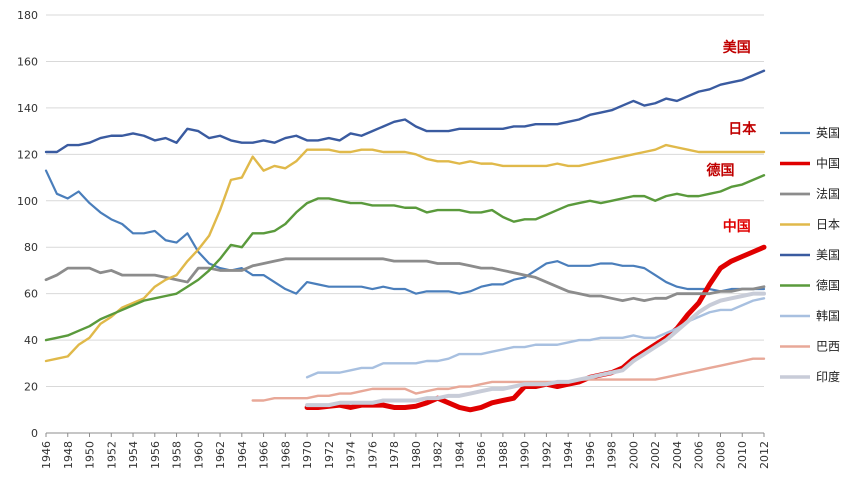 Image resolution: width=866 pixels, height=495 pixels. I want to click on legend-label: 美国, so click(828, 255).